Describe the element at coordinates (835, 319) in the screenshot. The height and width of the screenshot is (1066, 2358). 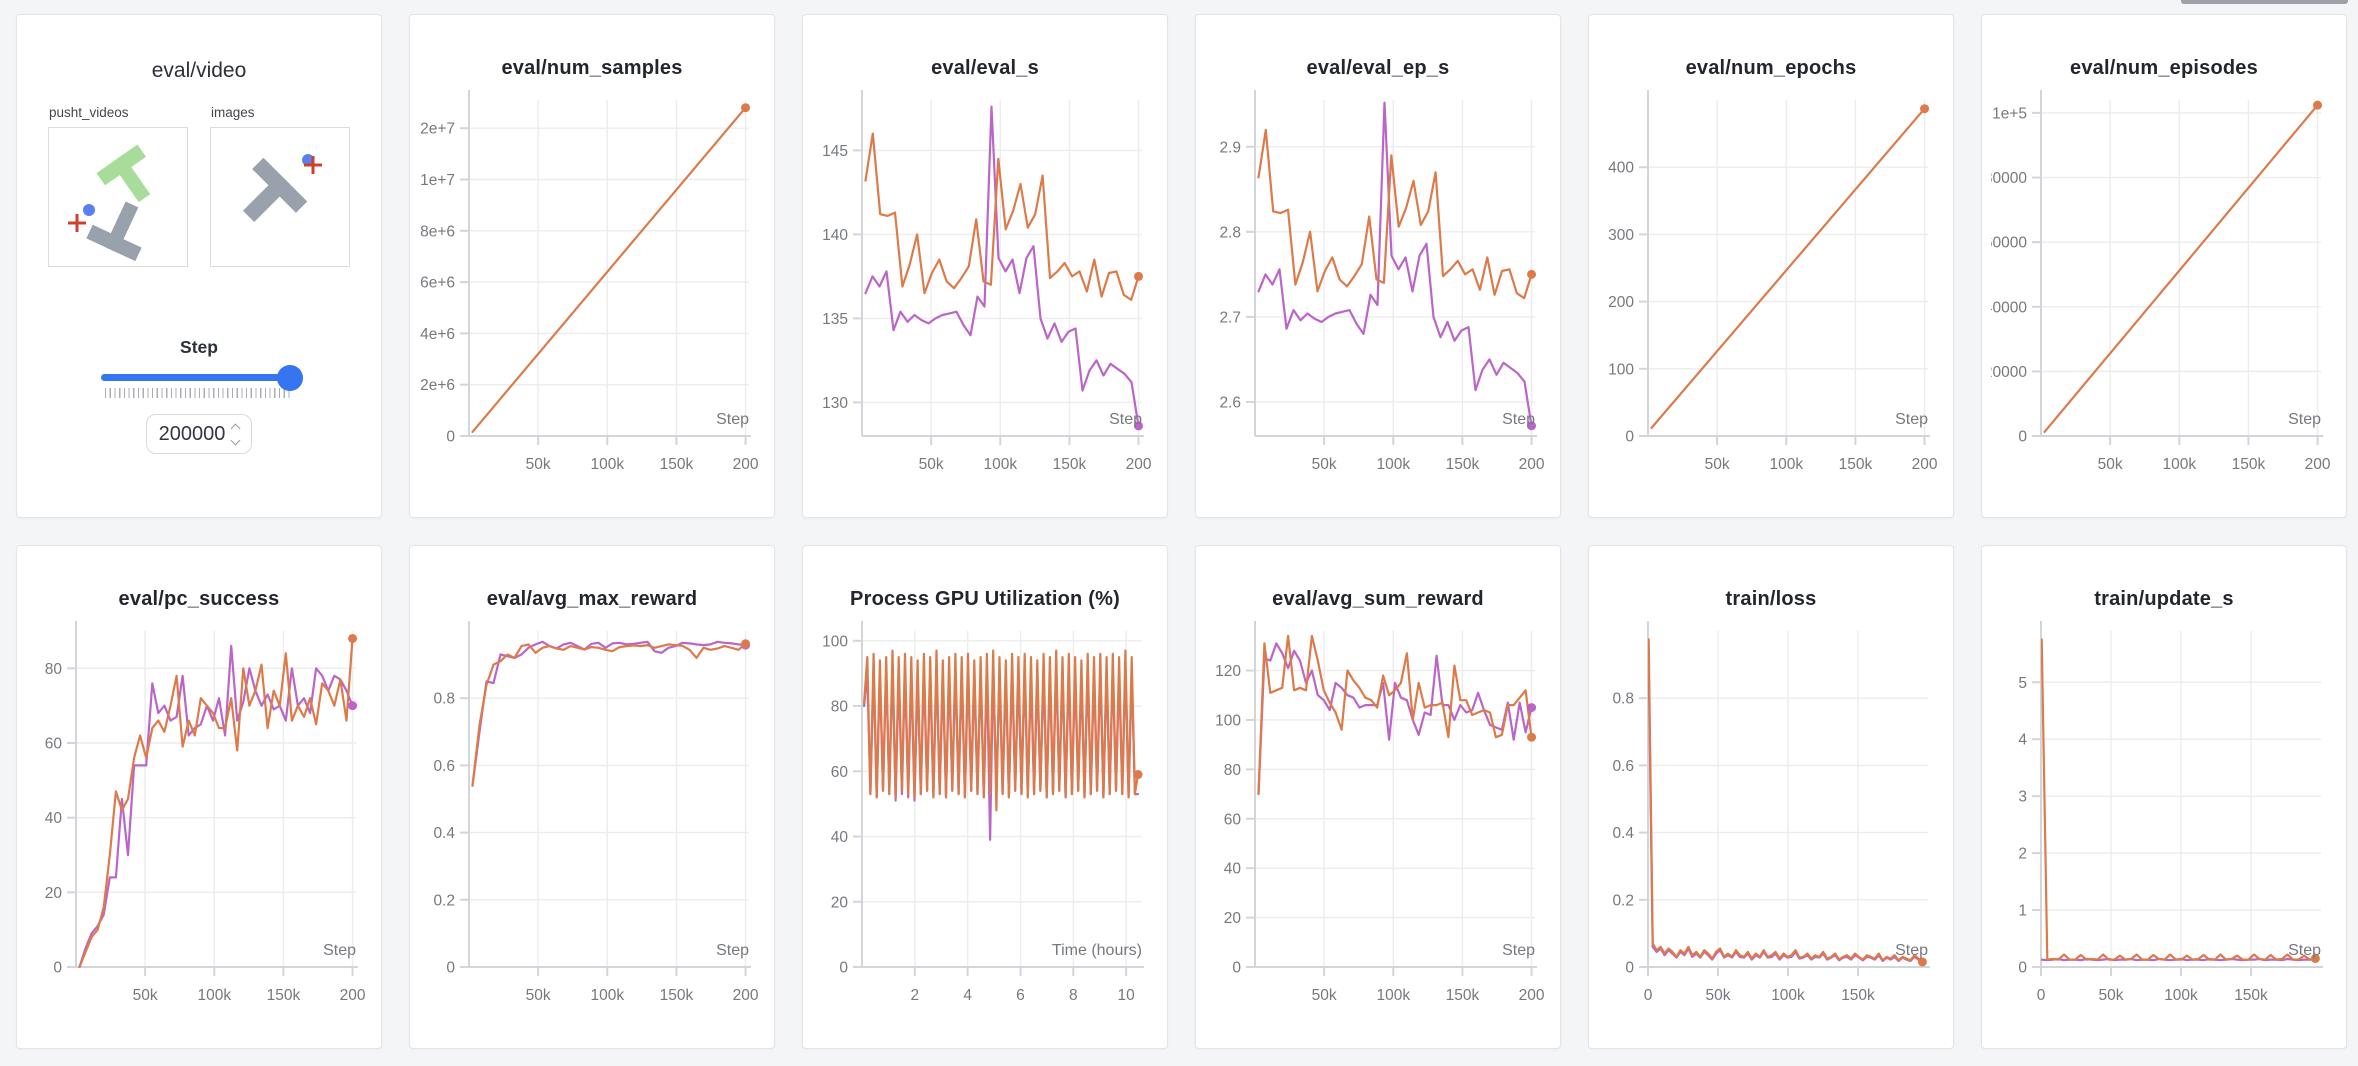
I see `y-tick-label: 135` at that location.